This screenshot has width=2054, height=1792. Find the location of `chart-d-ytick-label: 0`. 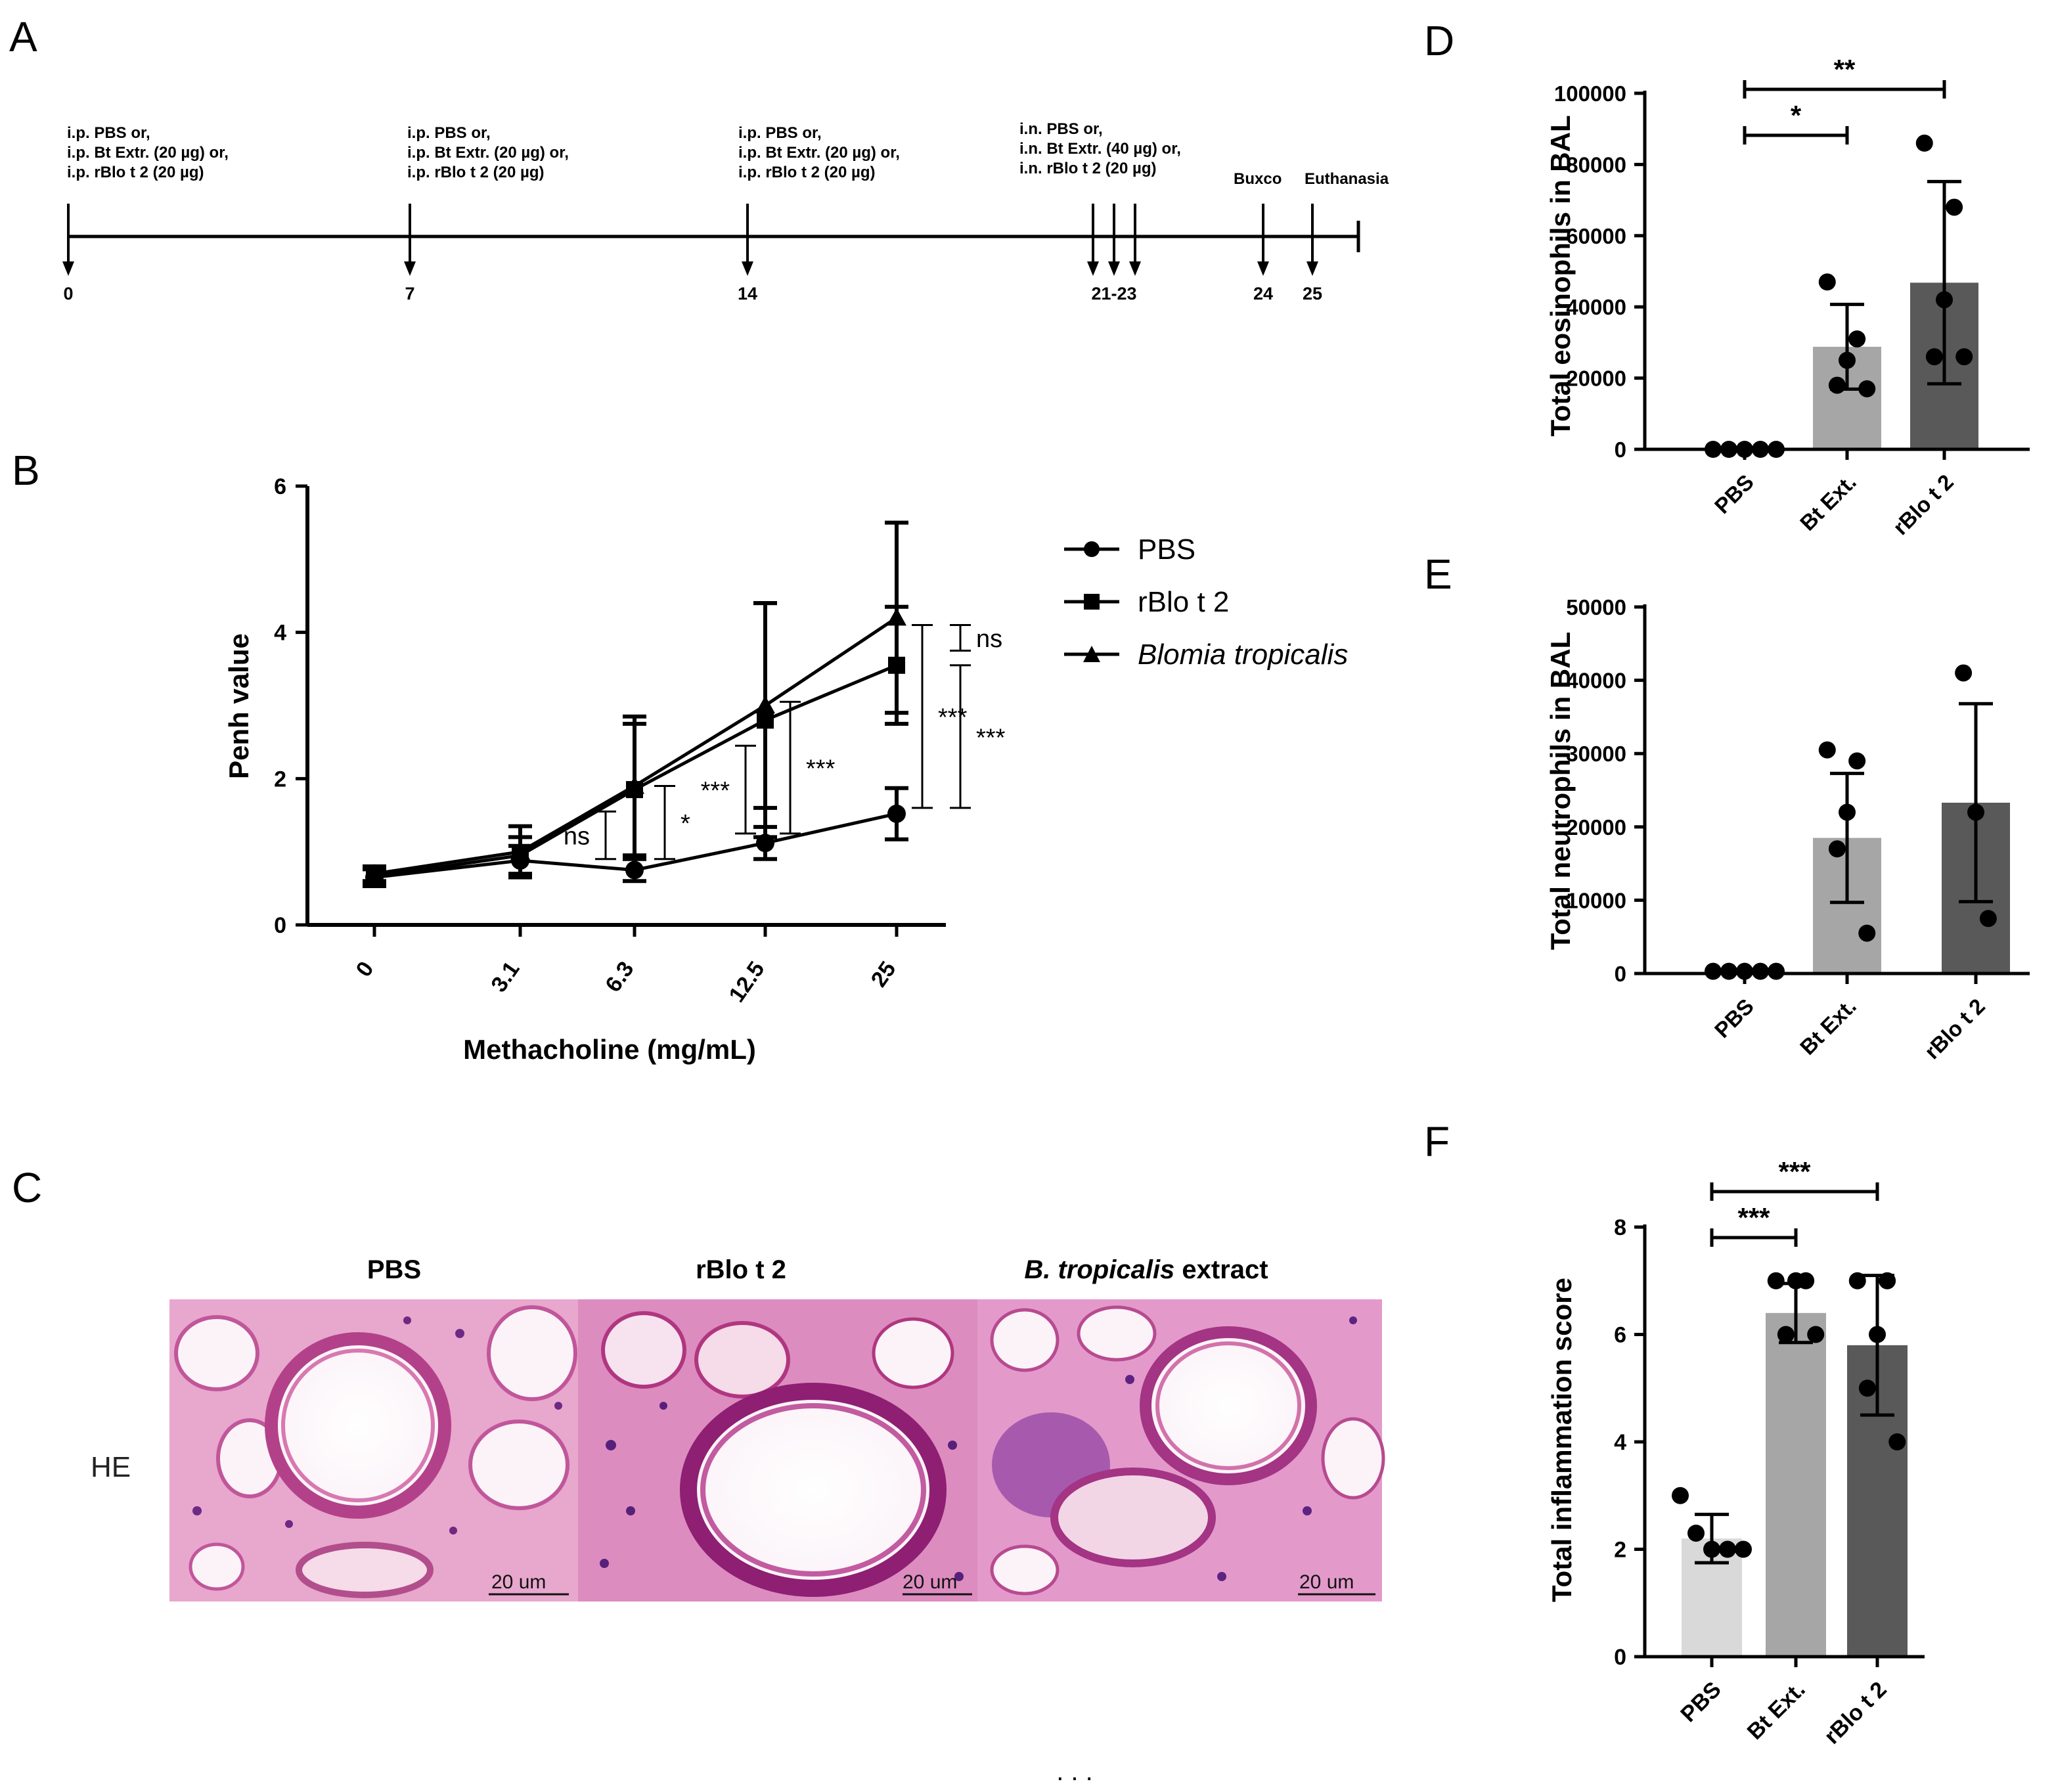

chart-d-ytick-label: 0 is located at coordinates (1620, 449).